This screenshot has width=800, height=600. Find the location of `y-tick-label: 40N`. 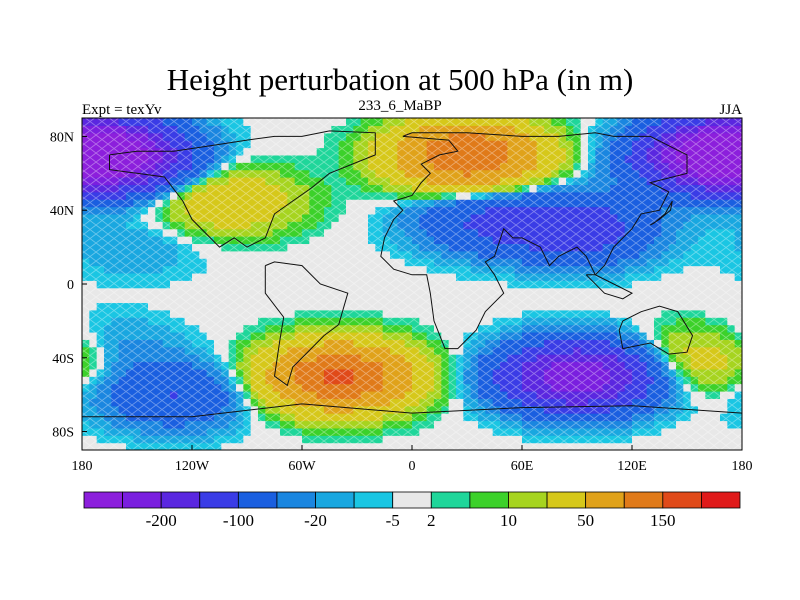

y-tick-label: 40N is located at coordinates (62, 211).